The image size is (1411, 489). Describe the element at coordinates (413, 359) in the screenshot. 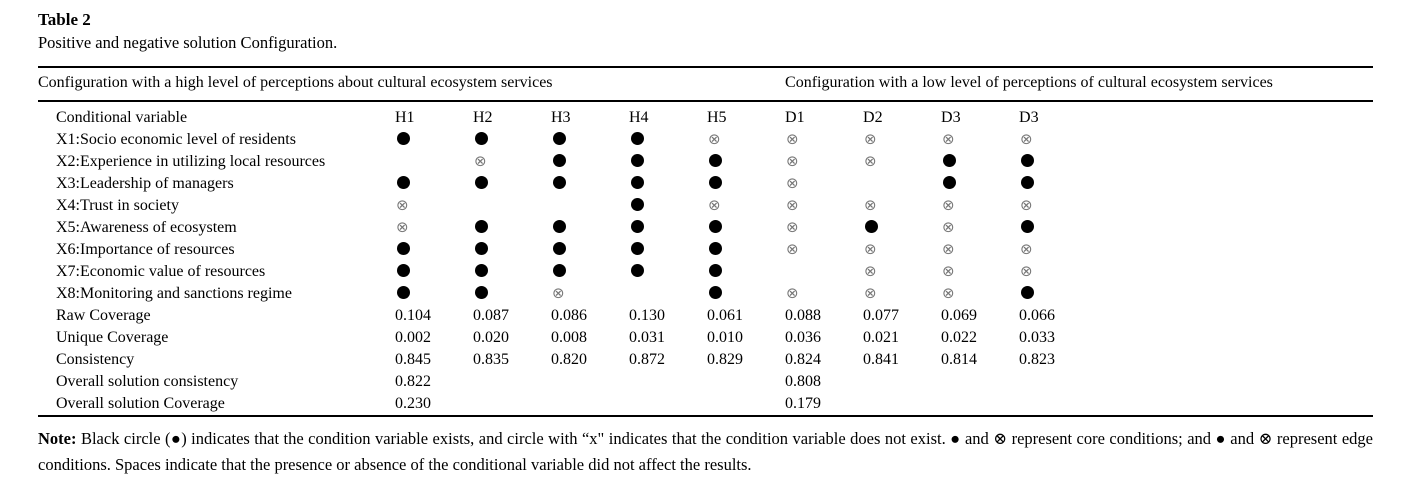

I see `cell-value: 0.845` at that location.